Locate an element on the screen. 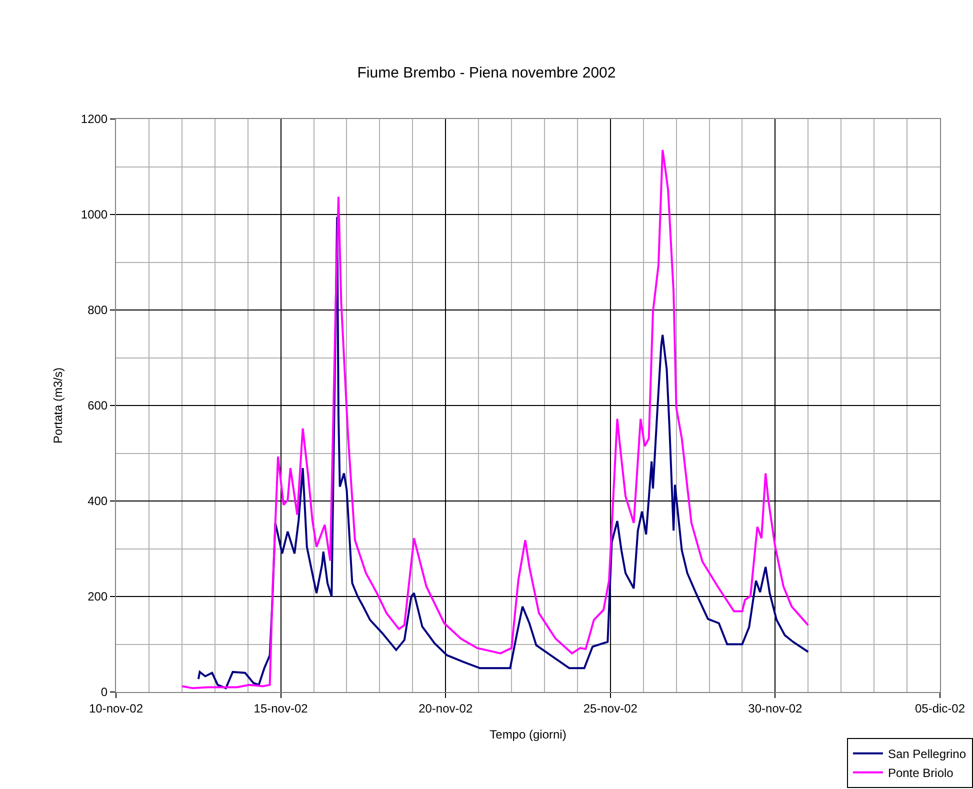 The width and height of the screenshot is (973, 789). y-tick-label: 1000 is located at coordinates (94, 215).